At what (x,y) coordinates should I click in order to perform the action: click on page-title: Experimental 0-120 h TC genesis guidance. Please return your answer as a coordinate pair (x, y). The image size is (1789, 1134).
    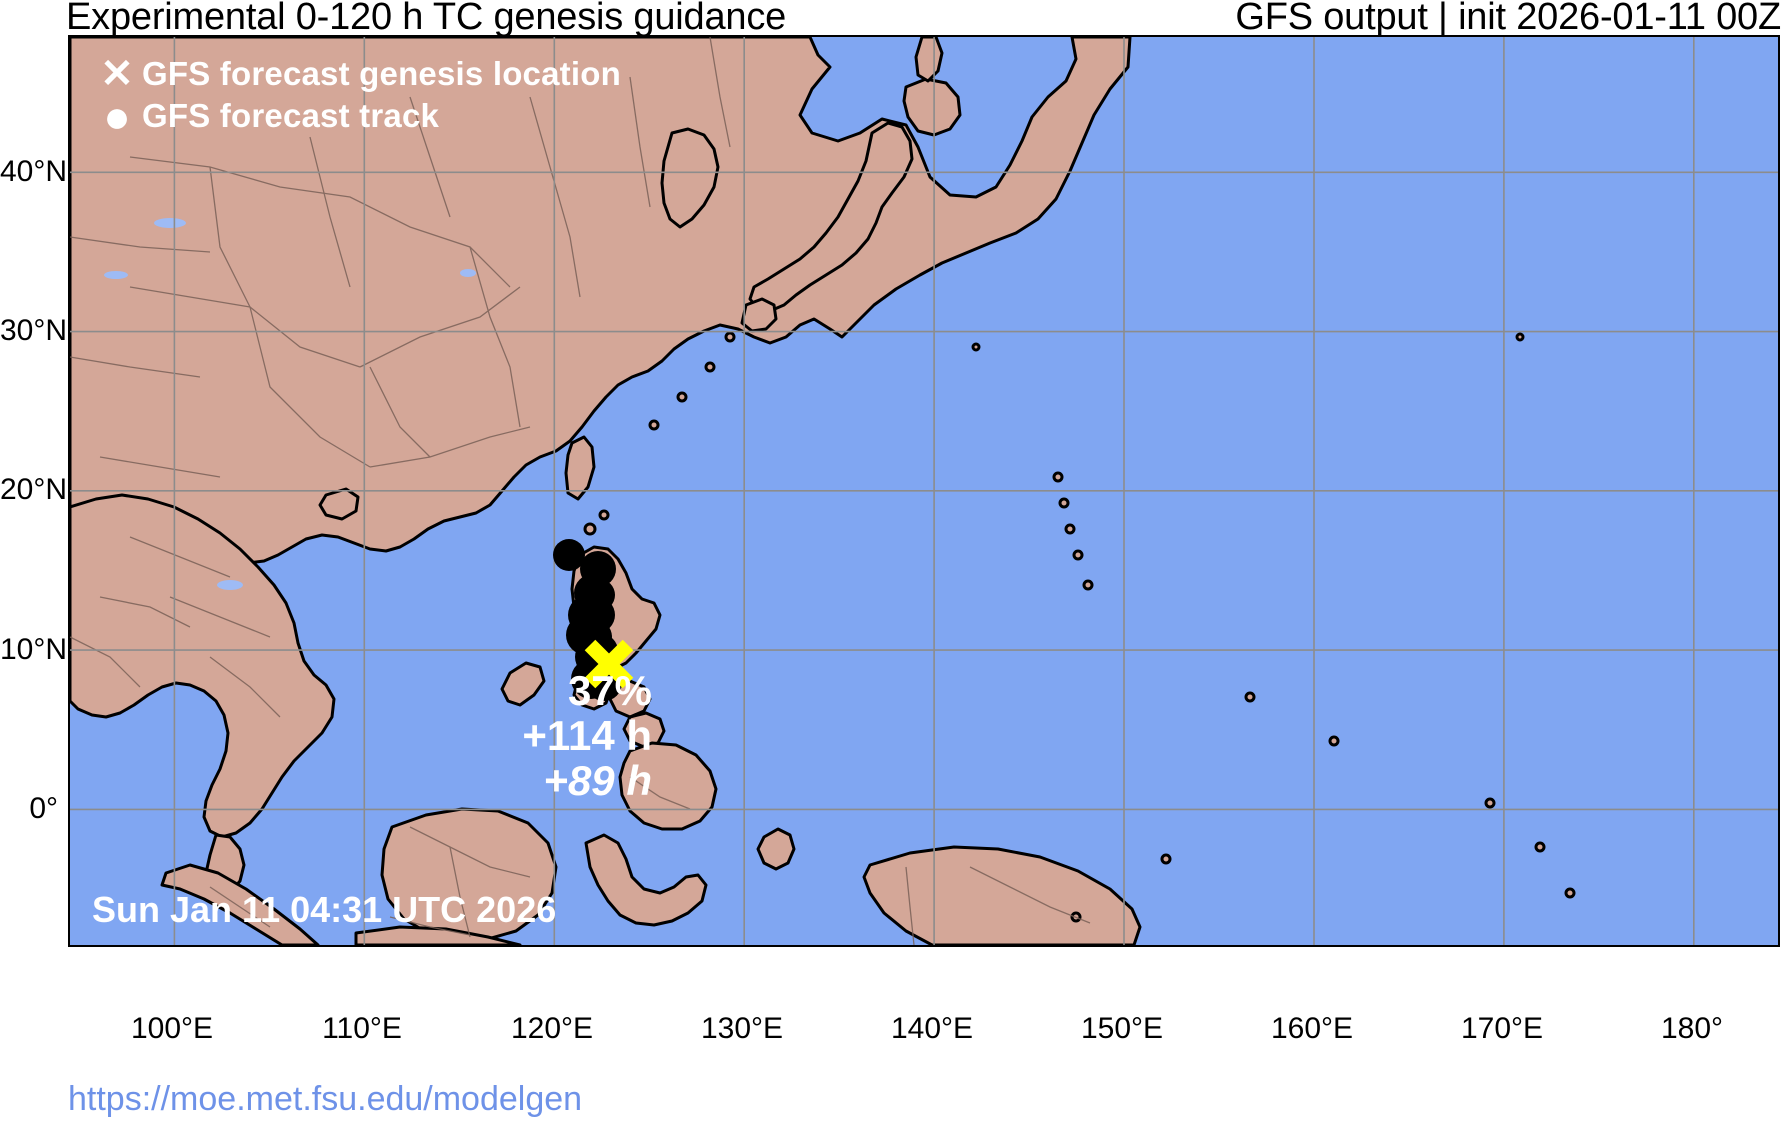
    Looking at the image, I should click on (426, 19).